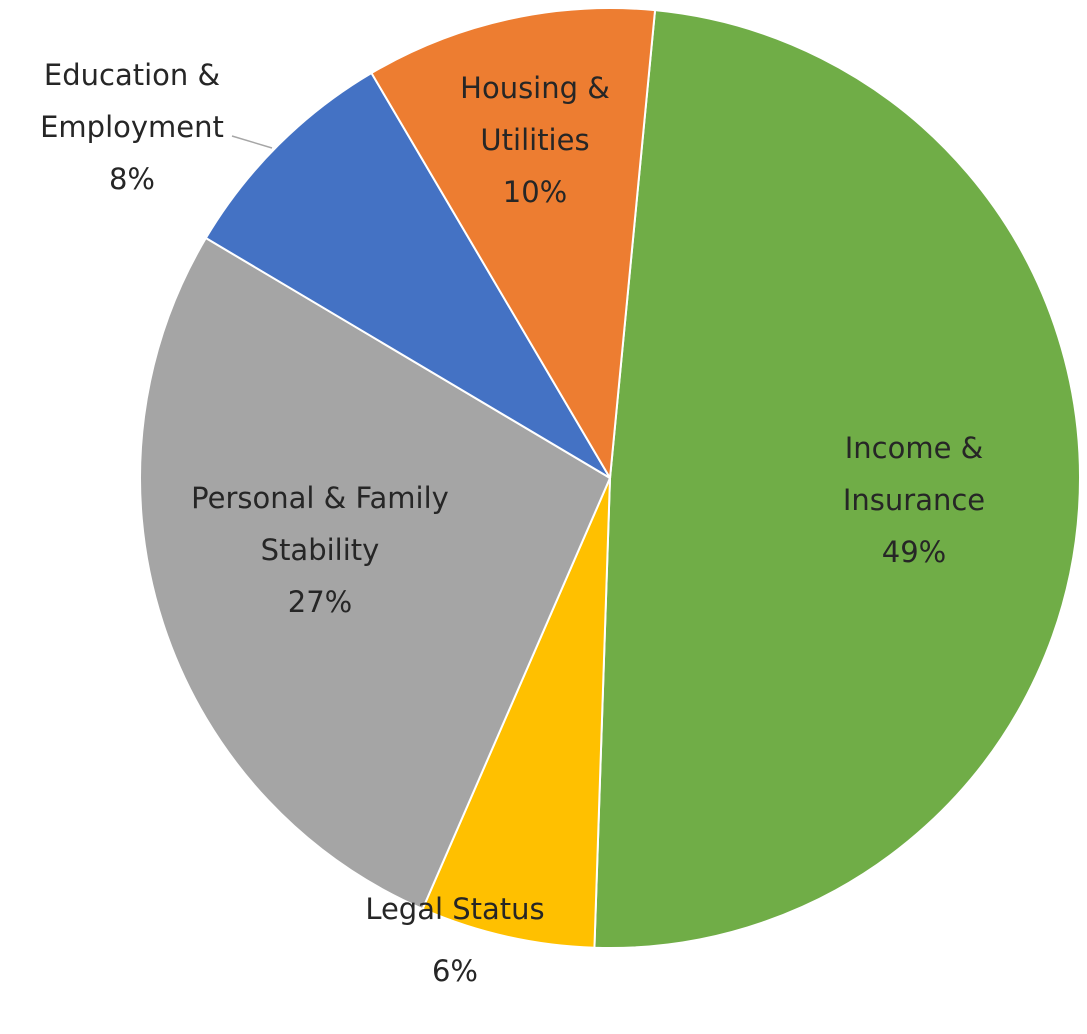 The width and height of the screenshot is (1087, 1034). Describe the element at coordinates (454, 971) in the screenshot. I see `value-label: 6%` at that location.